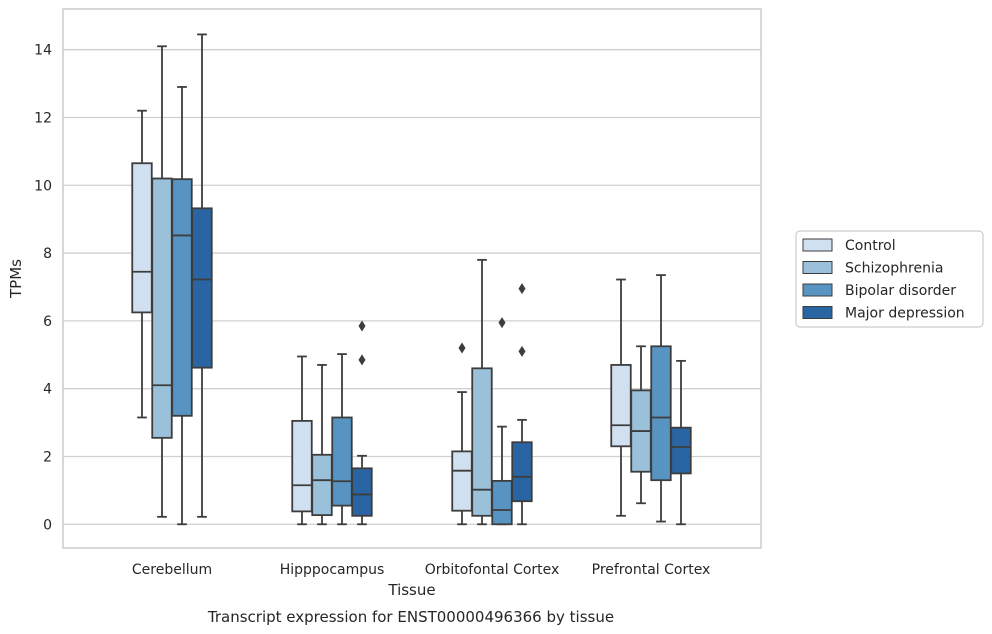  What do you see at coordinates (43, 288) in the screenshot?
I see `y-axis-ticks: 0 2 4 6 8 10 12 14` at bounding box center [43, 288].